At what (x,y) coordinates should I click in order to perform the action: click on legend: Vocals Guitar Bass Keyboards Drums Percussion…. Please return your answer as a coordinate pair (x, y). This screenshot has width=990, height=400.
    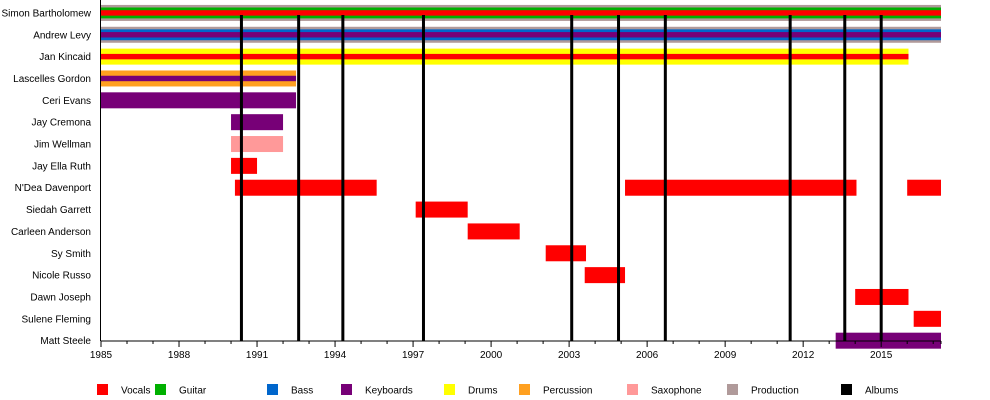
    Looking at the image, I should click on (497, 390).